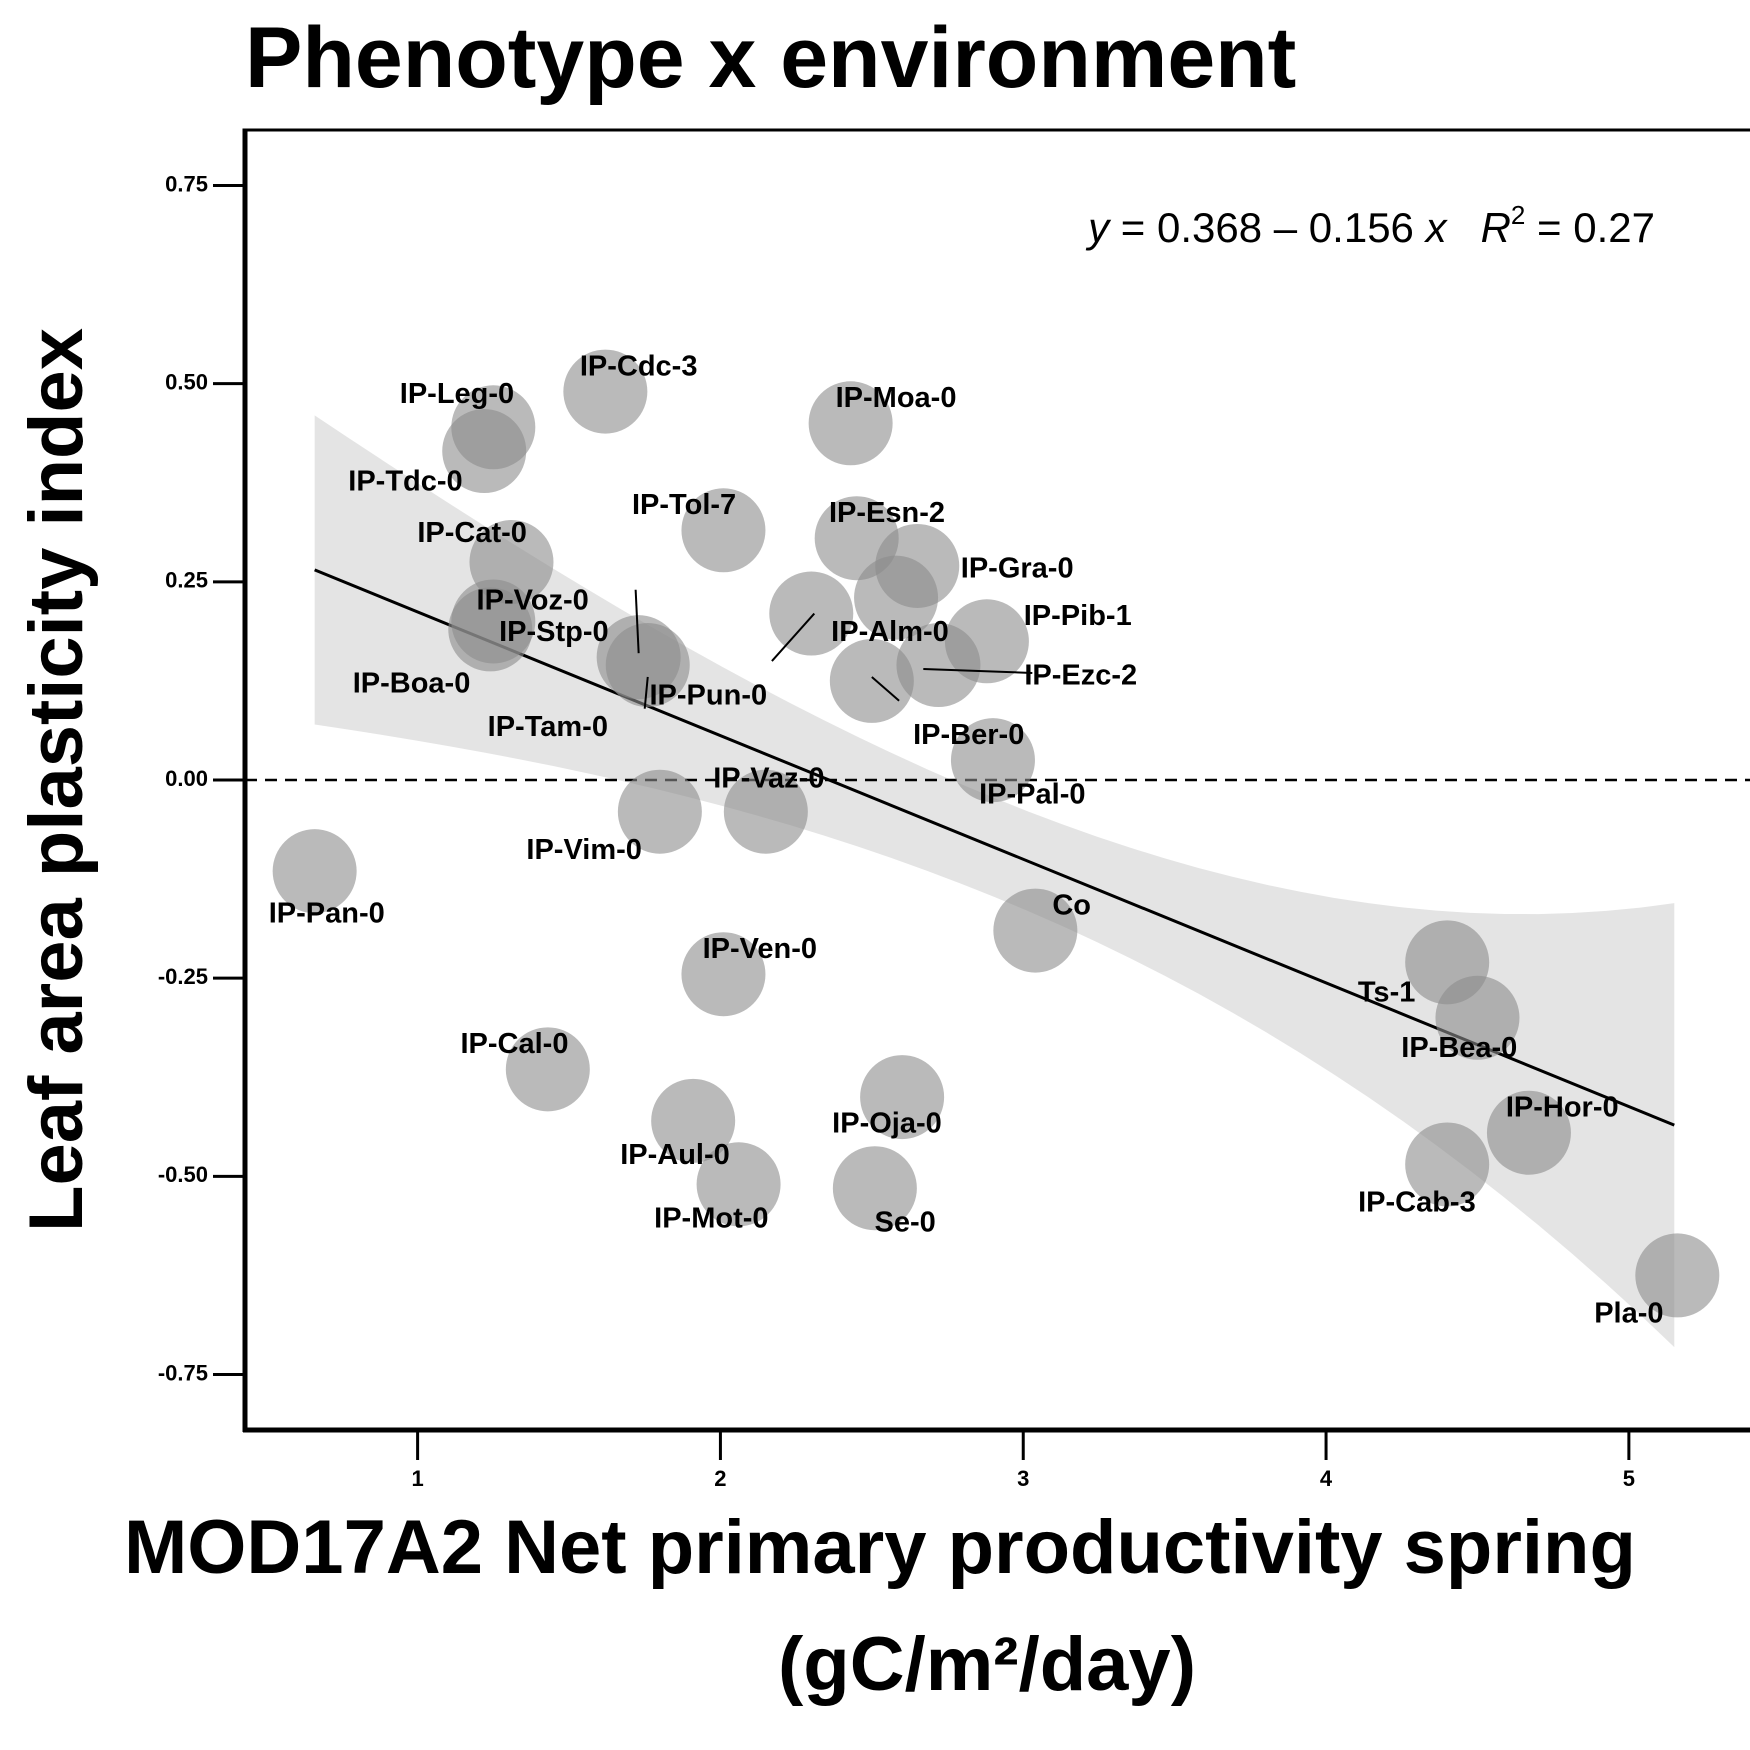  Describe the element at coordinates (186, 580) in the screenshot. I see `y-tick-label: 0.25` at that location.